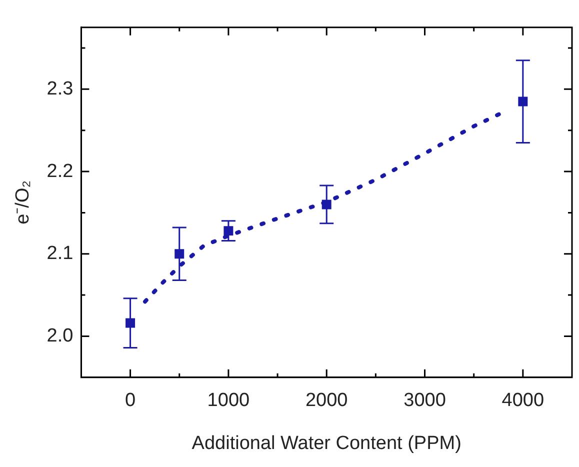  Describe the element at coordinates (425, 401) in the screenshot. I see `x-tick-label: 3000` at that location.